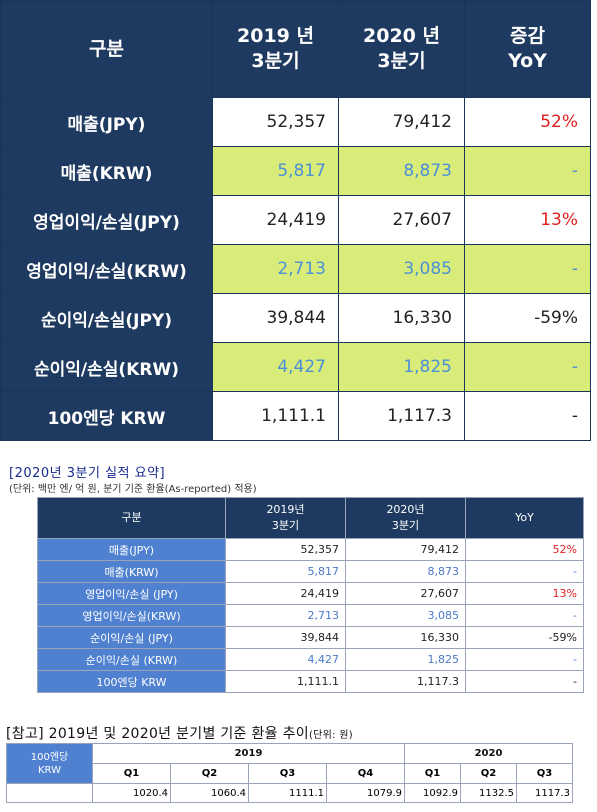 The height and width of the screenshot is (812, 597). Describe the element at coordinates (285, 518) in the screenshot. I see `summary-header-2019: 2019년 3분기` at that location.